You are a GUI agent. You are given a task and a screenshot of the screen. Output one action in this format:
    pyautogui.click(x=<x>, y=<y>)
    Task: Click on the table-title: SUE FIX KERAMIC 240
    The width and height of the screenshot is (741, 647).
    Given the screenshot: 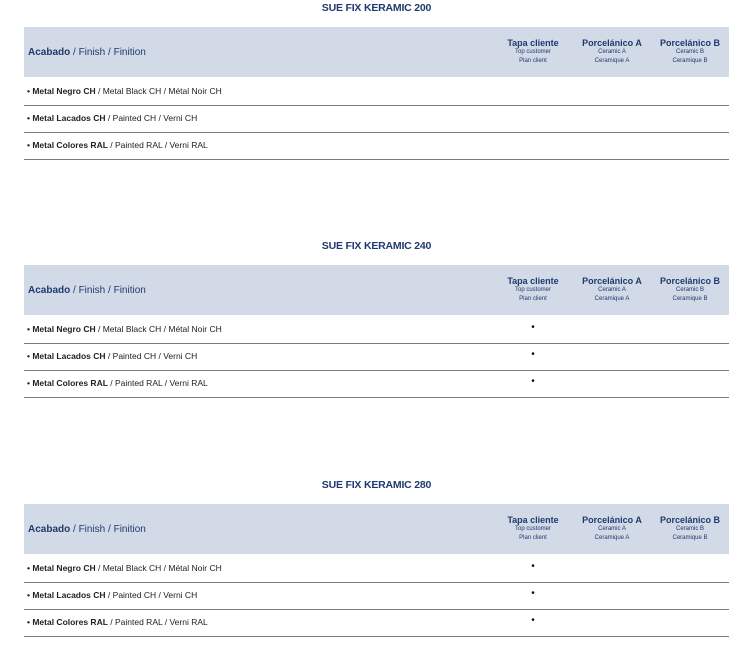 What is the action you would take?
    pyautogui.click(x=376, y=246)
    